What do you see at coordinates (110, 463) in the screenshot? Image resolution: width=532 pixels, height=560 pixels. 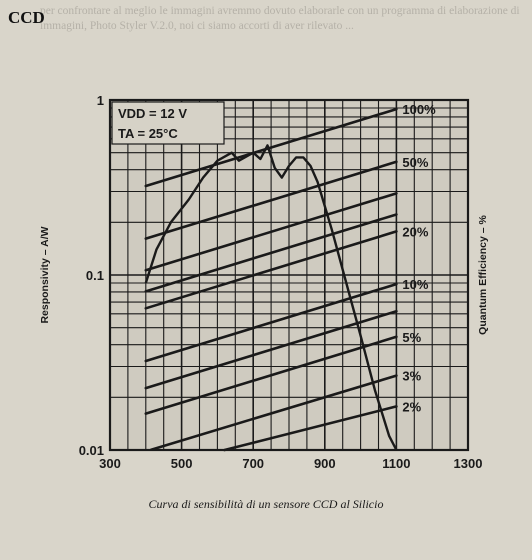 I see `x-tick-label: 300` at bounding box center [110, 463].